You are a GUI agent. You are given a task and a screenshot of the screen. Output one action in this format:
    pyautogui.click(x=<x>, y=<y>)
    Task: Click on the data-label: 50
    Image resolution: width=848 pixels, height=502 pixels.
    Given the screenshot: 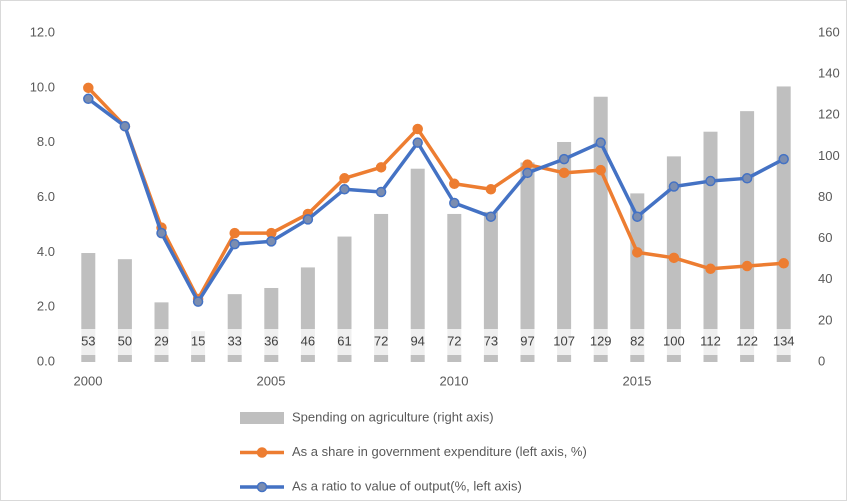 What is the action you would take?
    pyautogui.click(x=125, y=340)
    